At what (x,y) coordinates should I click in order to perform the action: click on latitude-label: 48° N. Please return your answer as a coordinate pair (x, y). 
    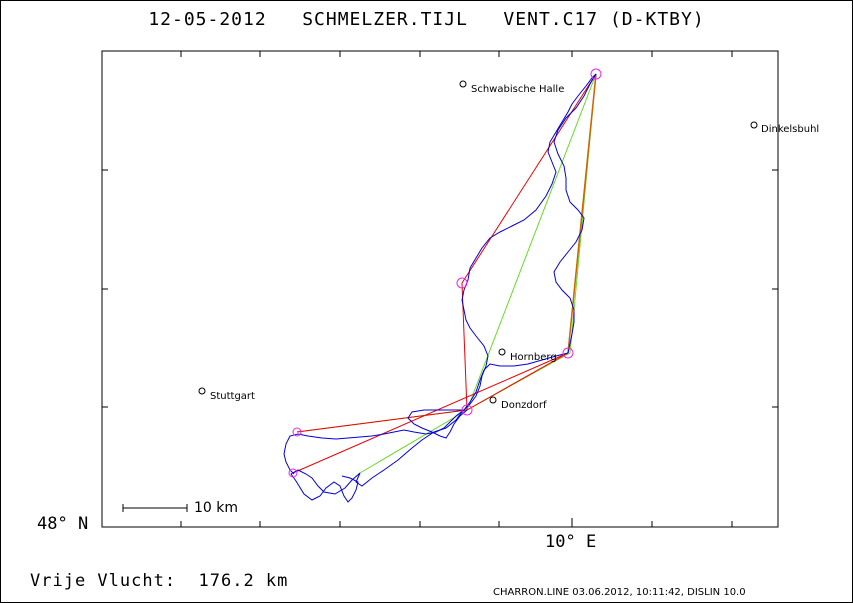
    Looking at the image, I should click on (63, 524).